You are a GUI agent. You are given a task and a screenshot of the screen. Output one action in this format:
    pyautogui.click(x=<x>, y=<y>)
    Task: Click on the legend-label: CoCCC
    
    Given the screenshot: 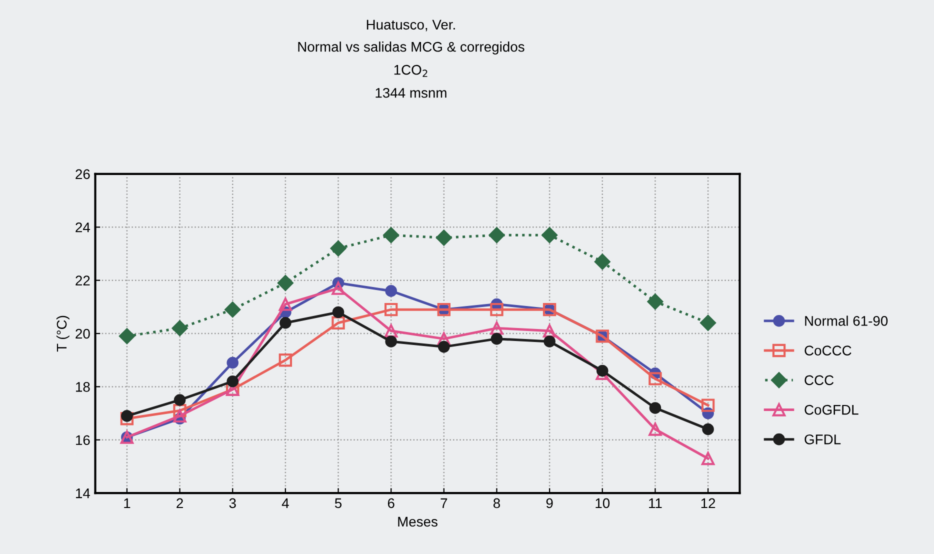 What is the action you would take?
    pyautogui.click(x=828, y=351)
    